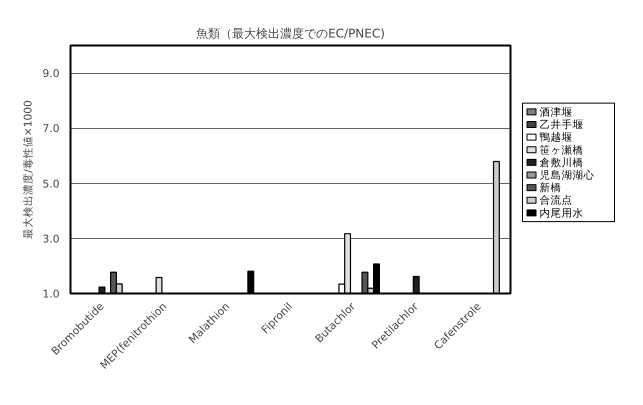 The image size is (643, 405). What do you see at coordinates (562, 213) in the screenshot?
I see `legend-label: 内尾用水` at bounding box center [562, 213].